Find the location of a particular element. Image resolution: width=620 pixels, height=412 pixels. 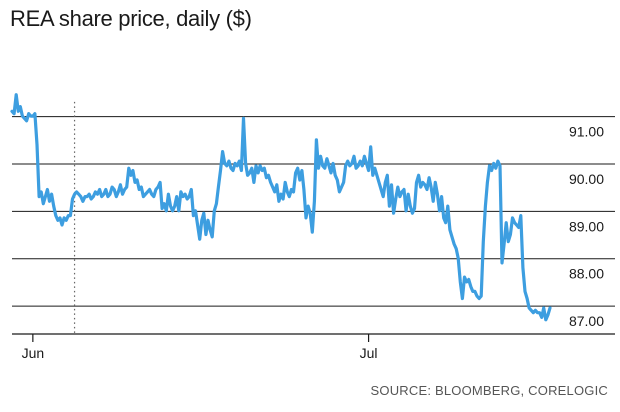

source-note: SOURCE: BLOOMBERG, CORELOGIC is located at coordinates (489, 390).